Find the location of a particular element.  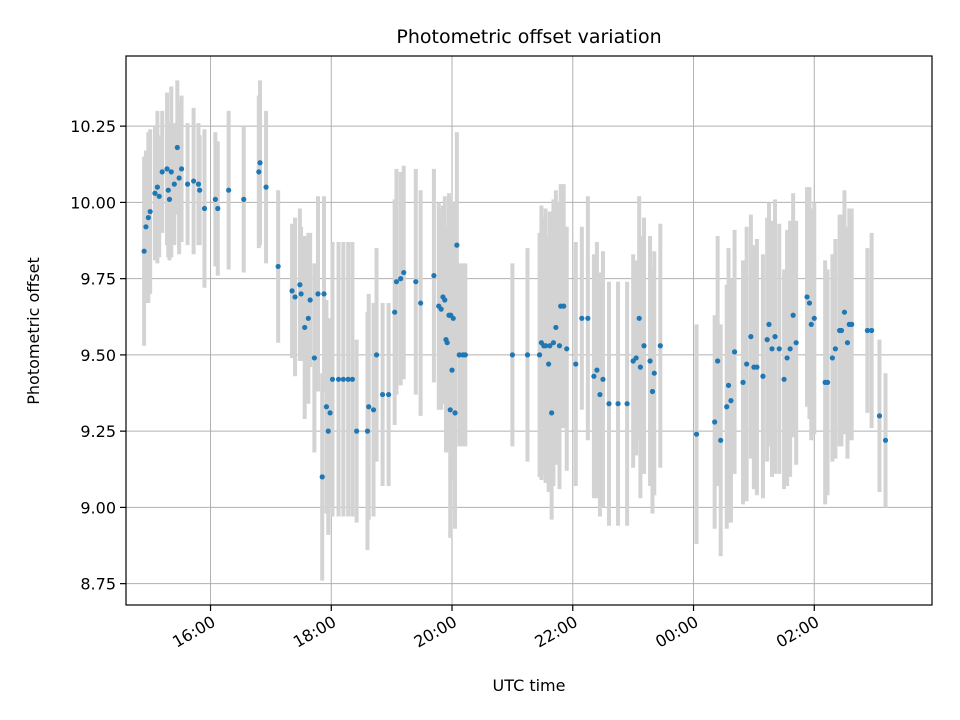

y-tick-label: 8.75 is located at coordinates (98, 584).